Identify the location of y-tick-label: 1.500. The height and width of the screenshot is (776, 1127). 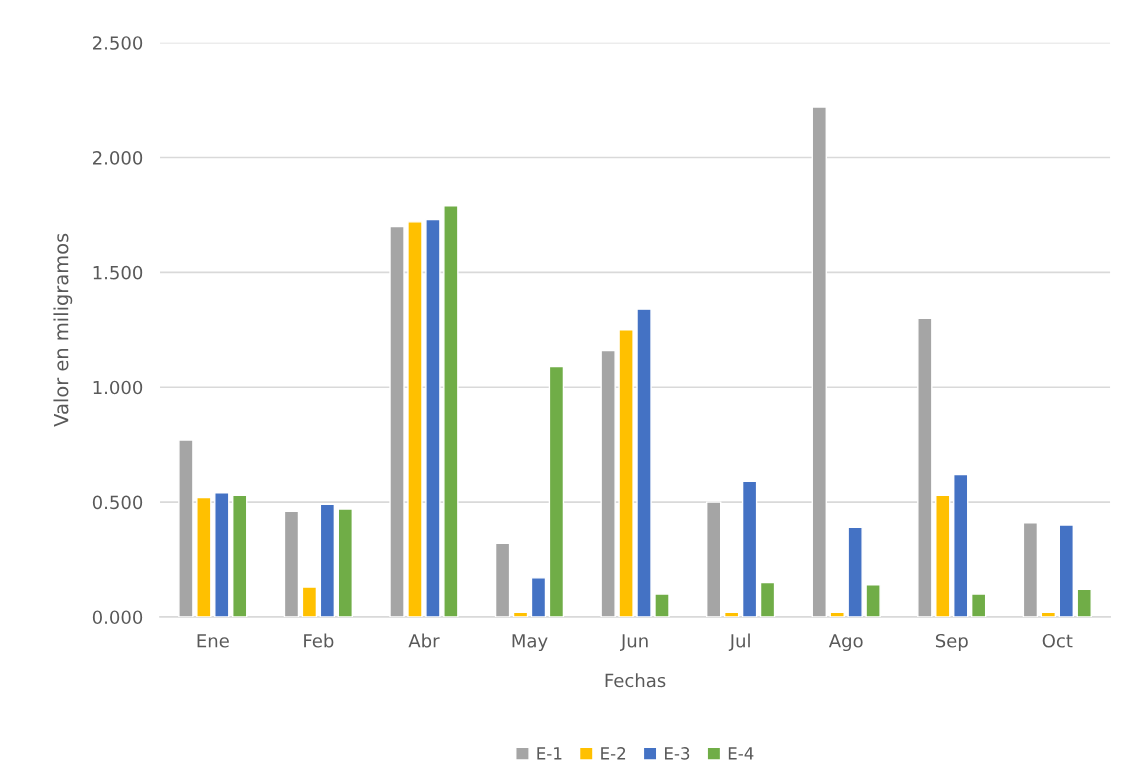
(118, 272).